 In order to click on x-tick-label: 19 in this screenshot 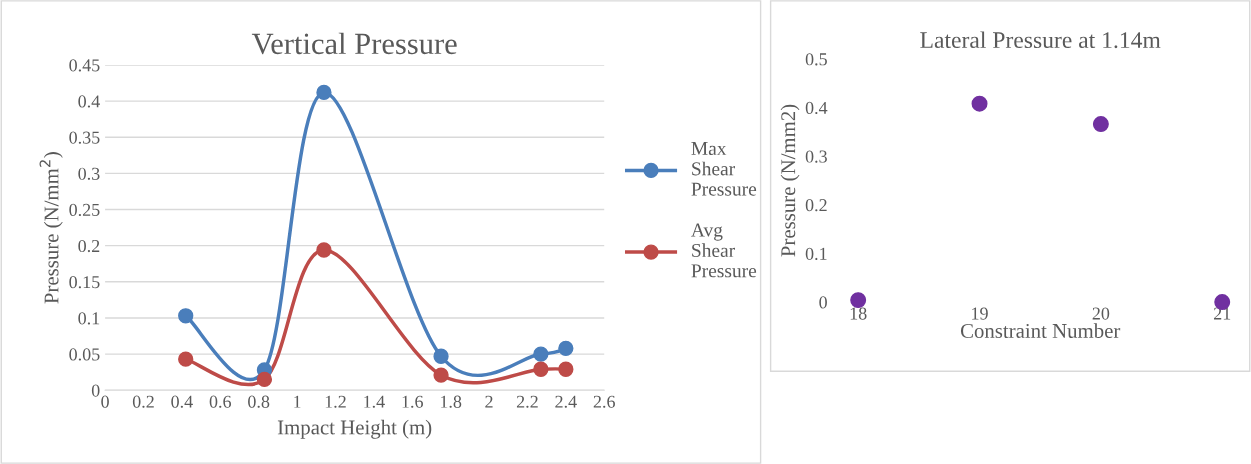, I will do `click(980, 313)`.